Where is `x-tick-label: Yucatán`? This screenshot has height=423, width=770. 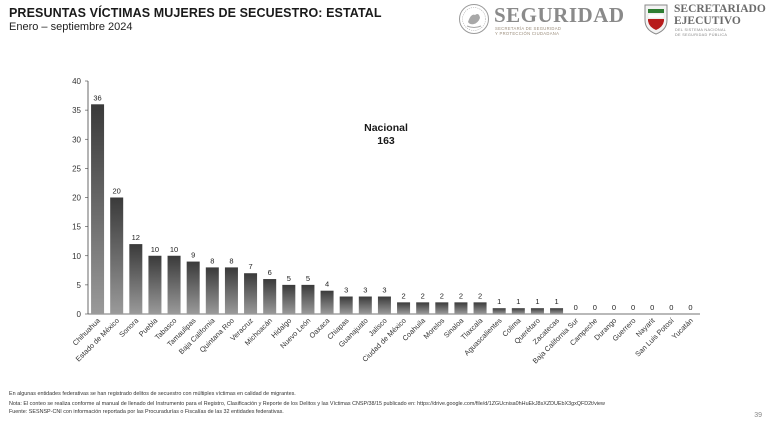
x-tick-label: Yucatán is located at coordinates (682, 328).